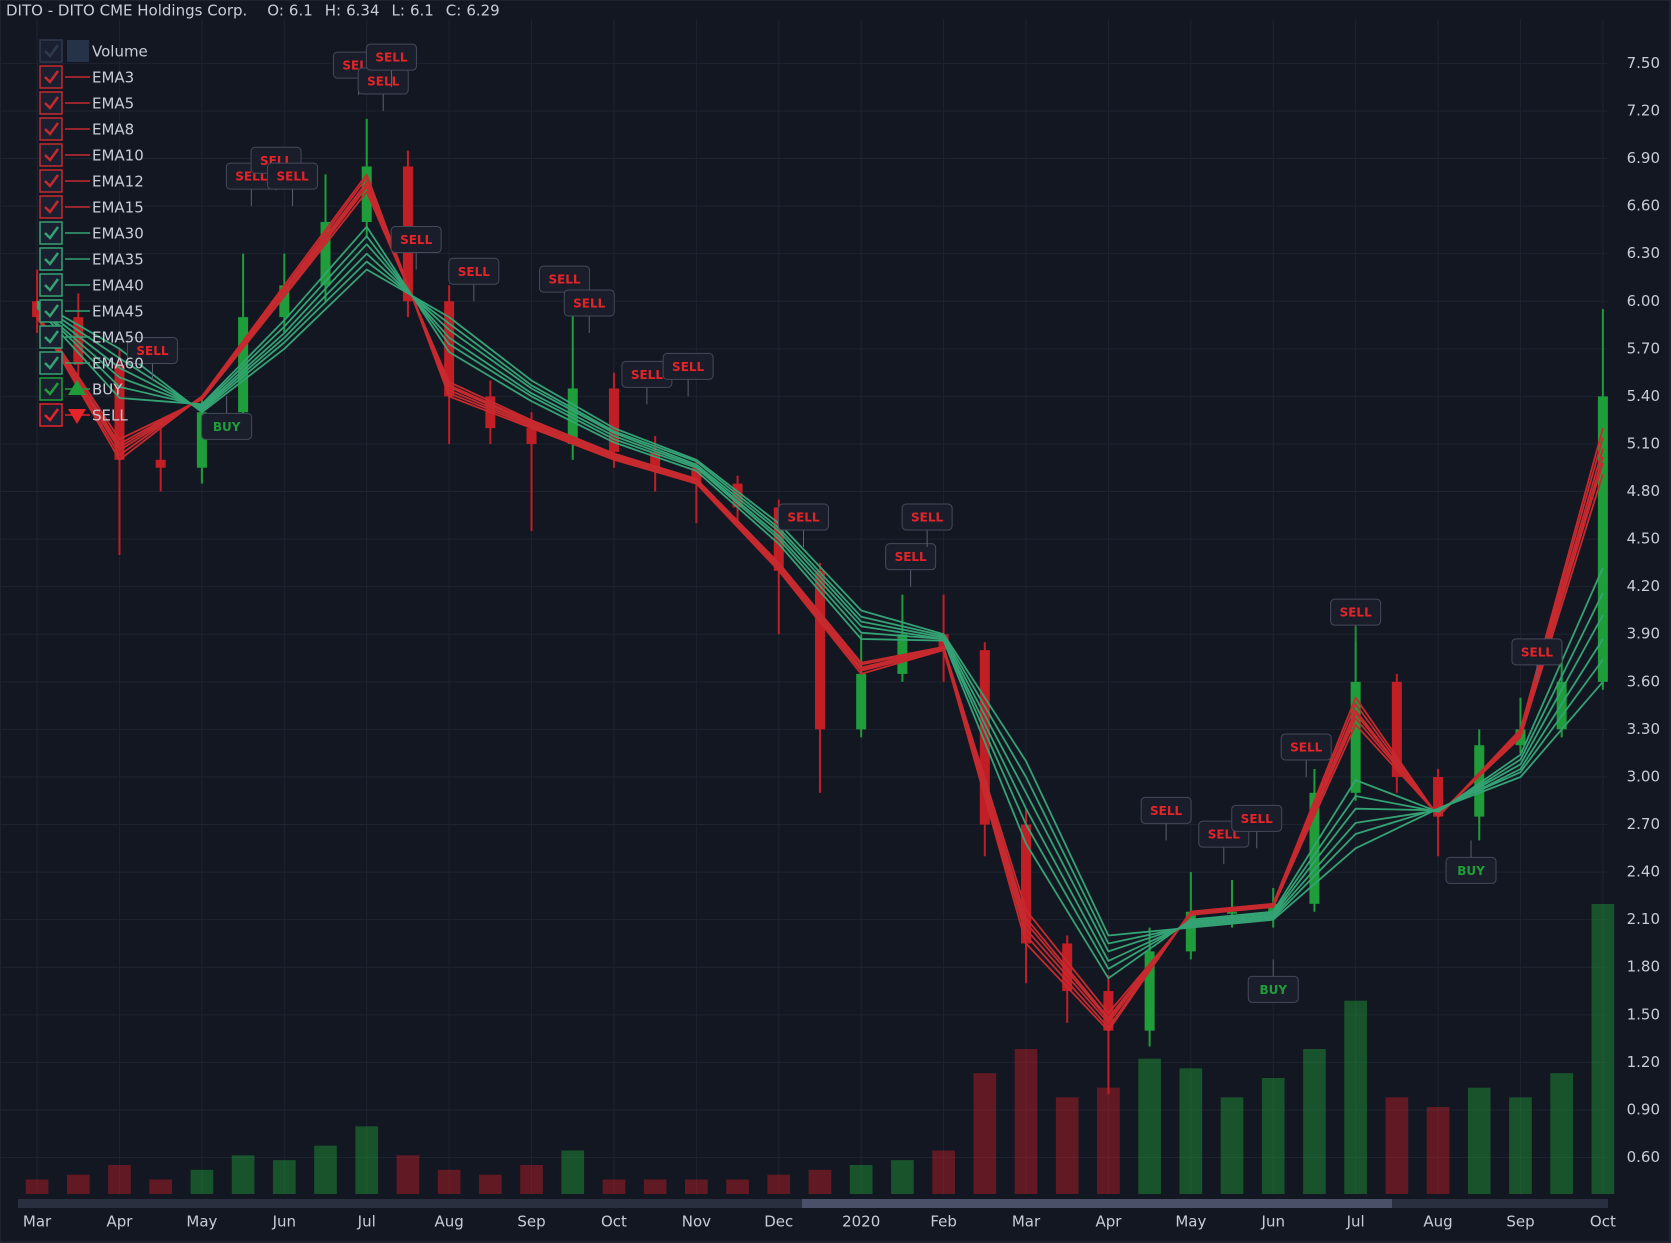 The height and width of the screenshot is (1243, 1671). Describe the element at coordinates (398, 11) in the screenshot. I see `ohlc-label: L:` at that location.